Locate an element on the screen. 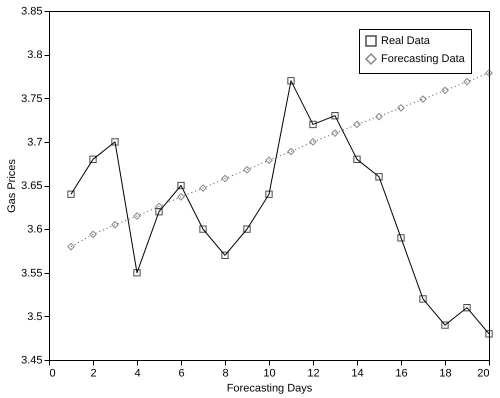  x-tick-label: 4 is located at coordinates (137, 374).